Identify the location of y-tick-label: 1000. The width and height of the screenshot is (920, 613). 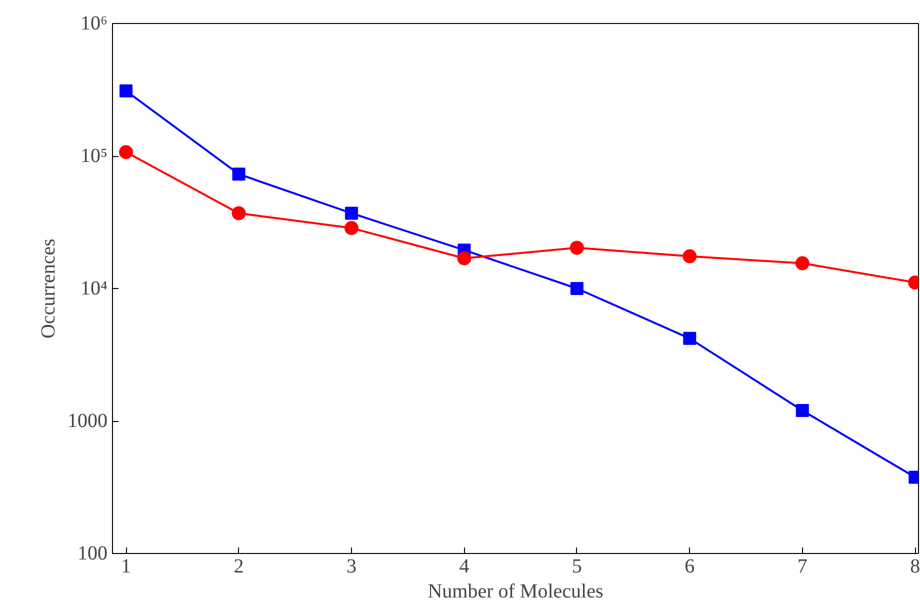
(88, 421).